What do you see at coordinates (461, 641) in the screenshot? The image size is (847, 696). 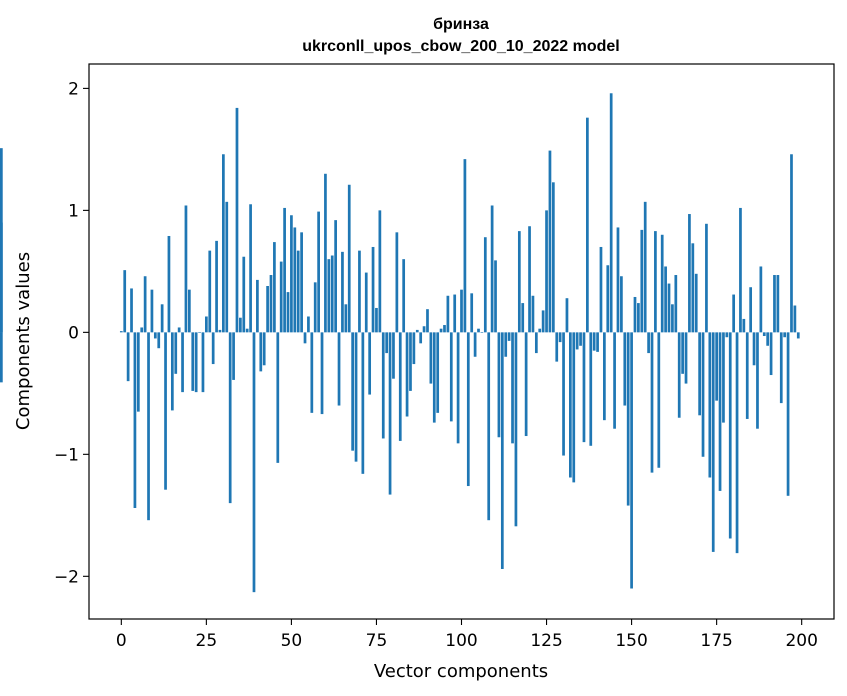 I see `x-tick-label: 100` at bounding box center [461, 641].